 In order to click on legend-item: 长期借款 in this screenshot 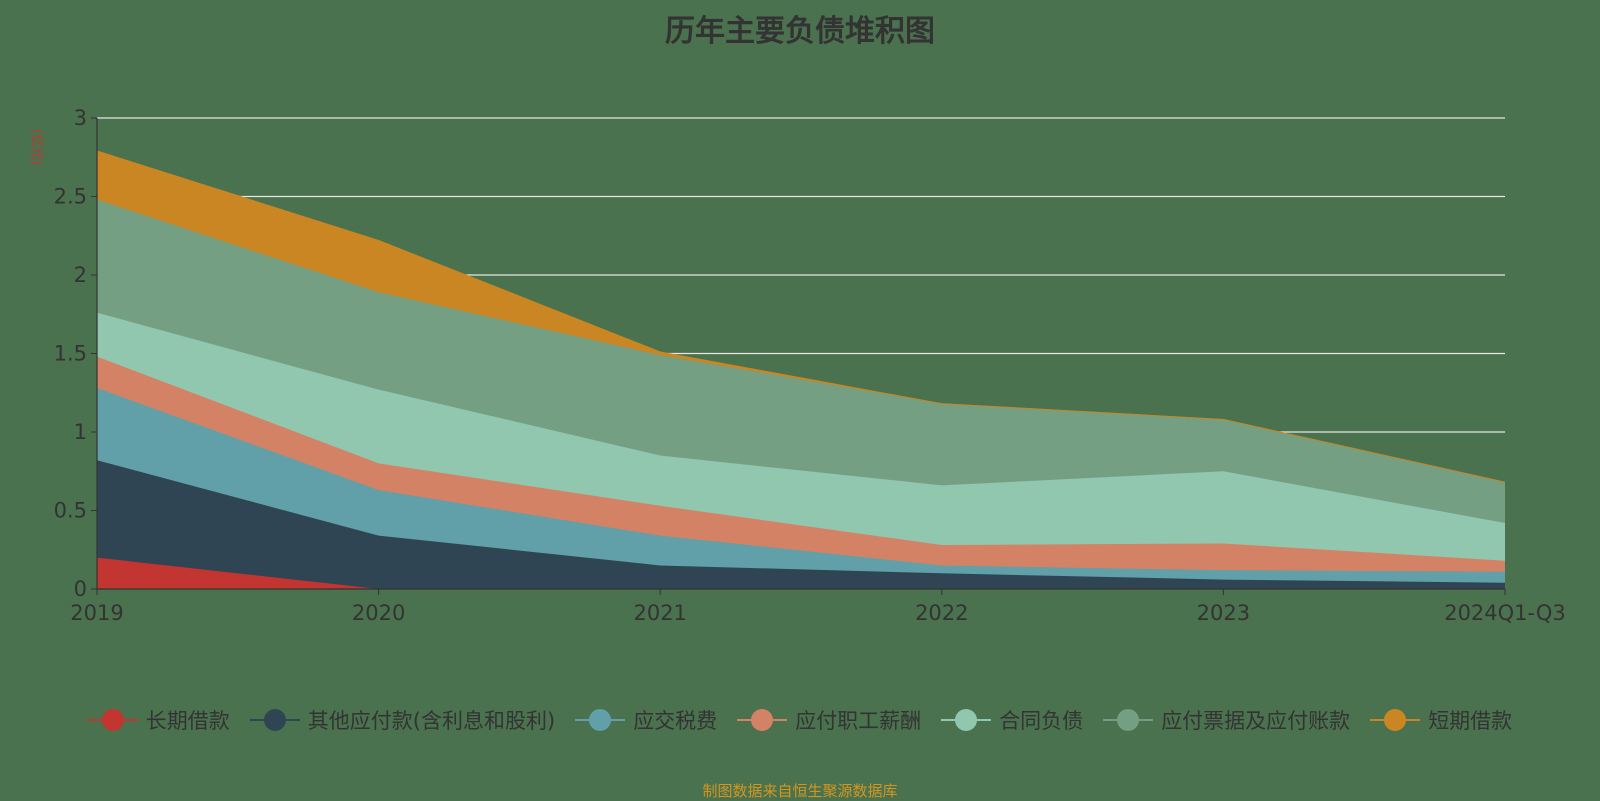, I will do `click(158, 720)`.